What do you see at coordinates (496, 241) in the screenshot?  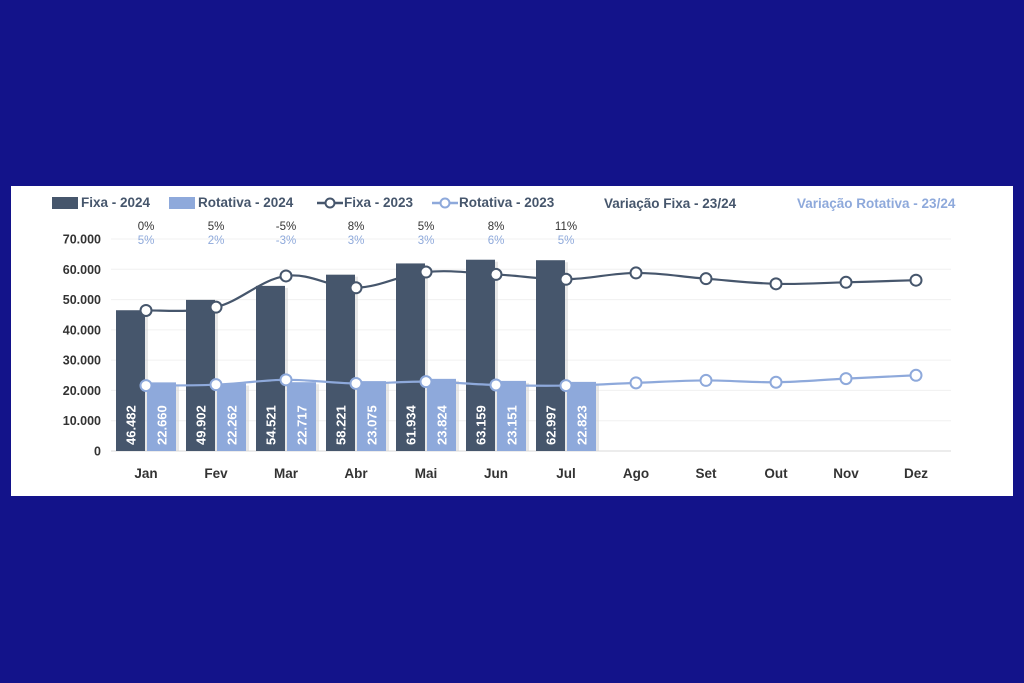 I see `variation-rotativa-label: 6%` at bounding box center [496, 241].